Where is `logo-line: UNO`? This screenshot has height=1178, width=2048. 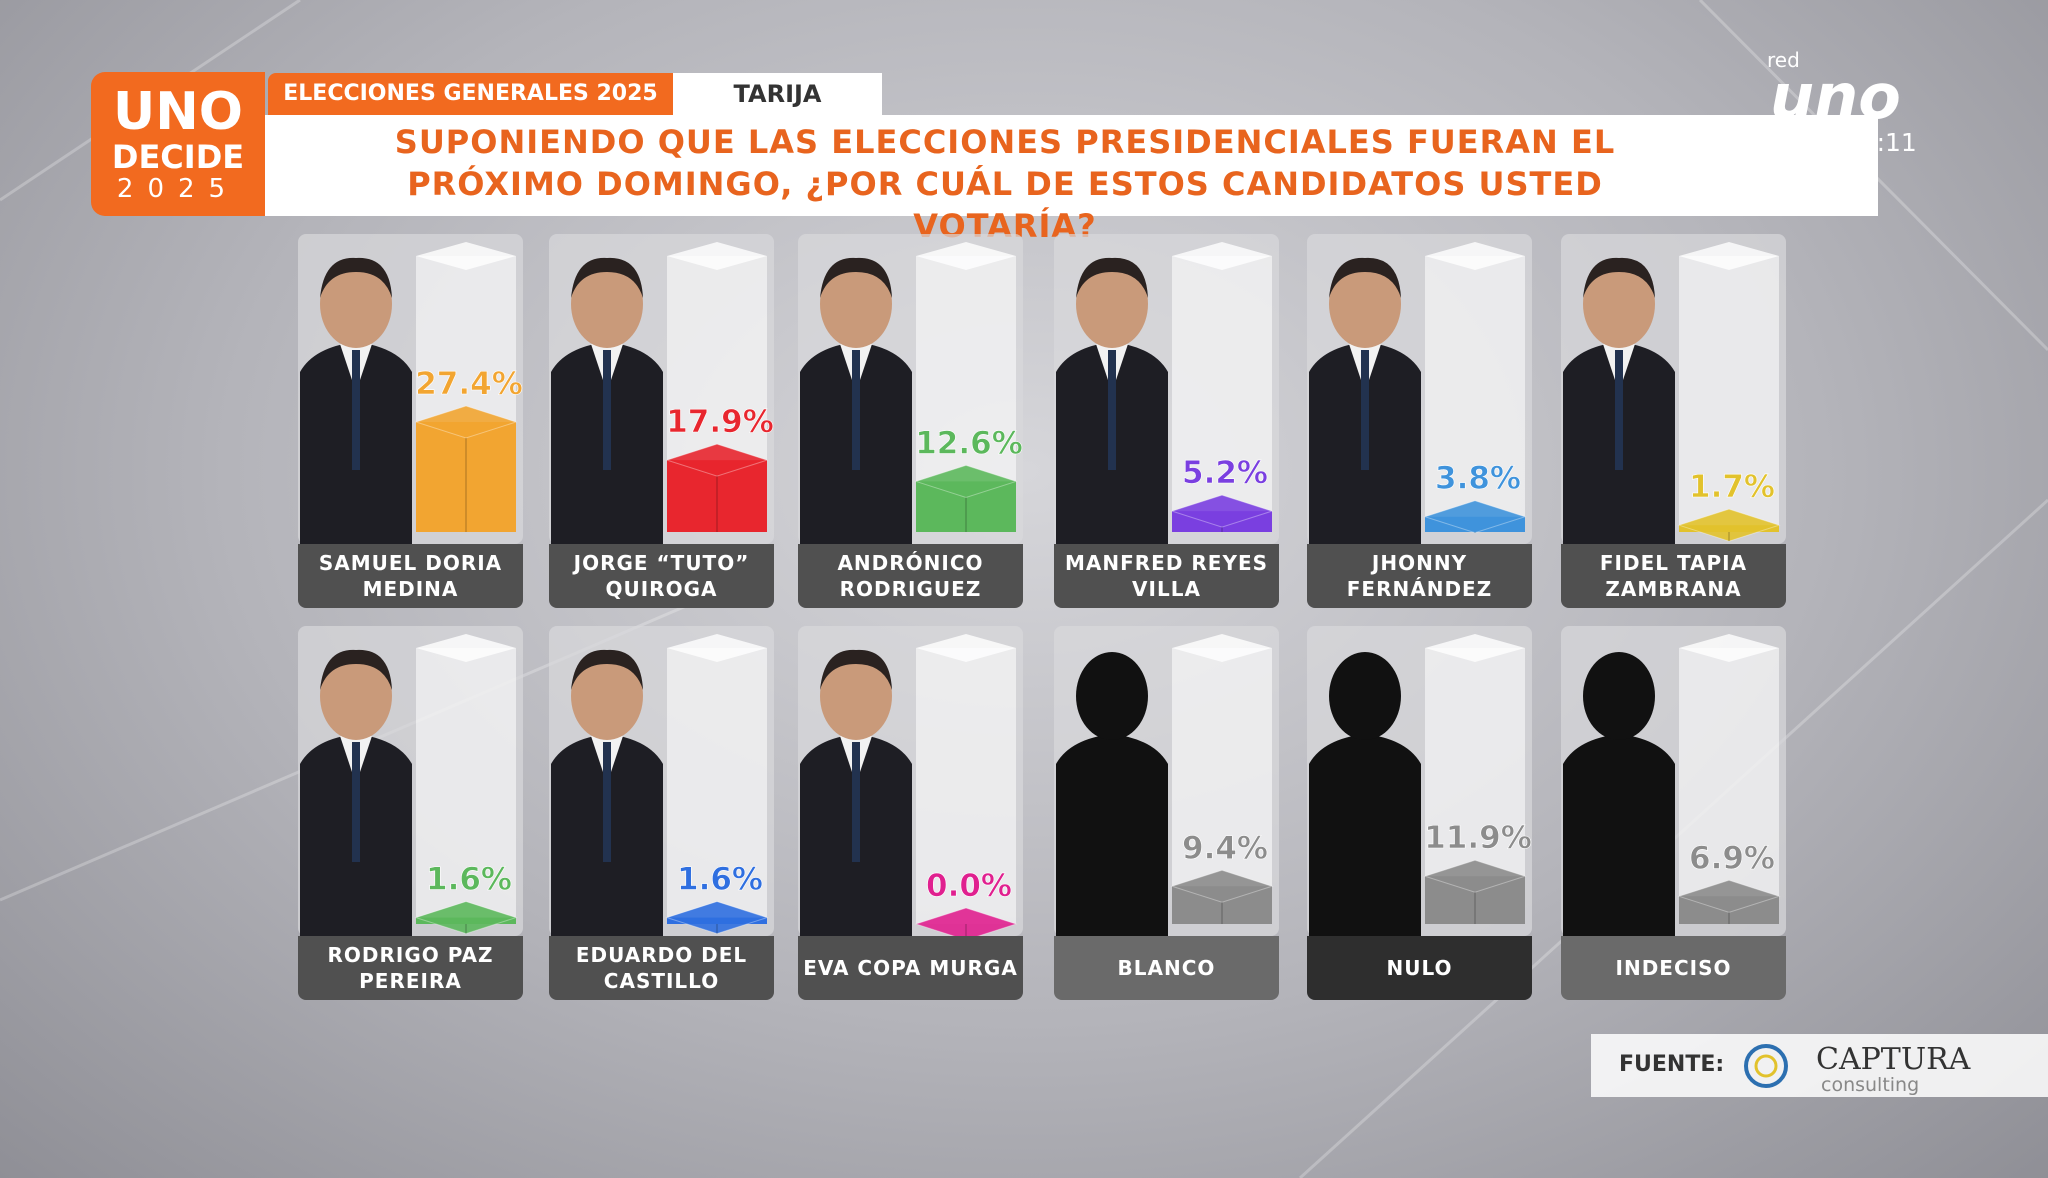
logo-line: UNO is located at coordinates (178, 112).